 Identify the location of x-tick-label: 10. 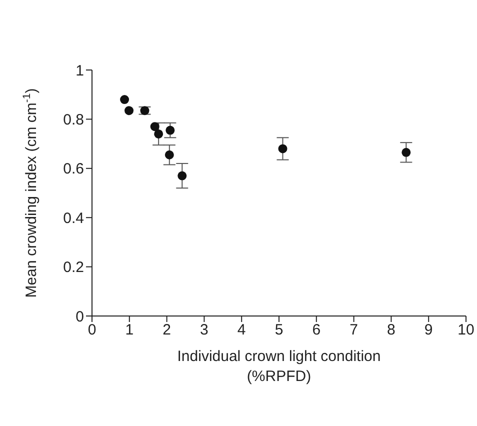
(466, 330).